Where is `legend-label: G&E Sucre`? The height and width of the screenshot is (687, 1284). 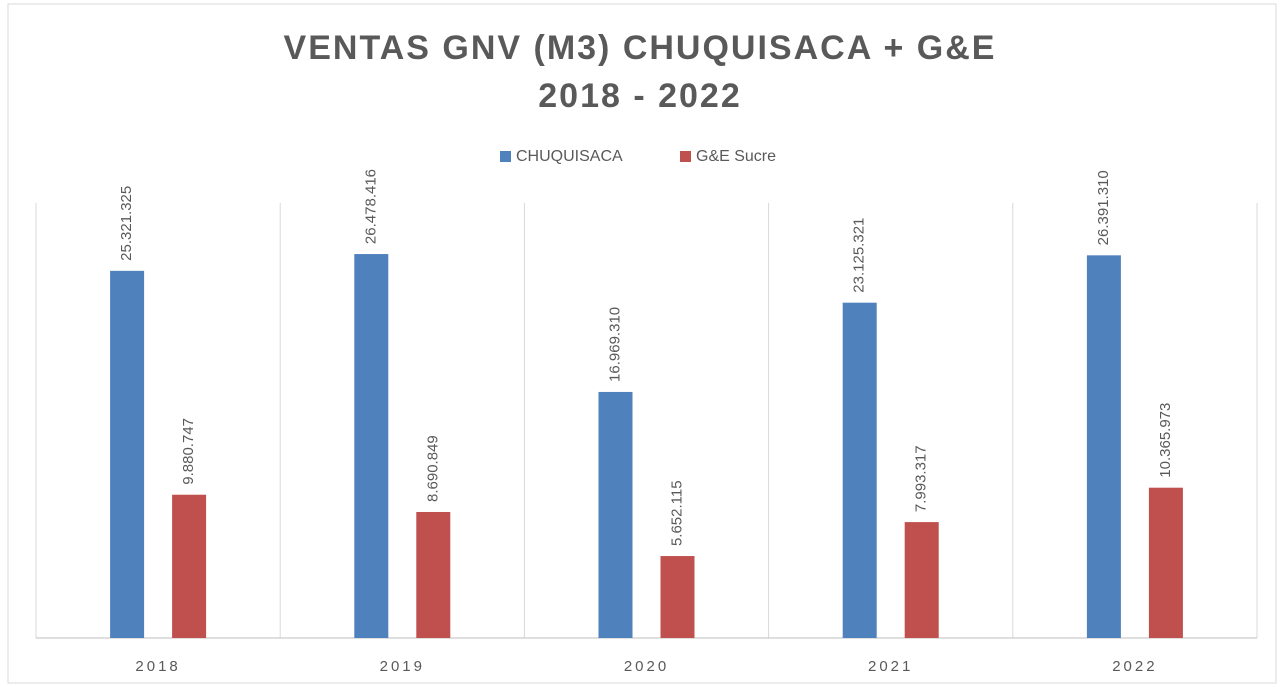
legend-label: G&E Sucre is located at coordinates (736, 156).